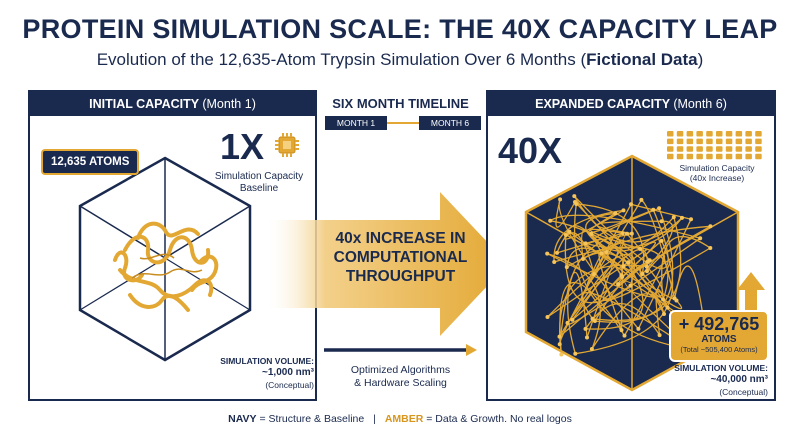  Describe the element at coordinates (400, 377) in the screenshot. I see `method-caption: Optimized Algorithms & Hardware Scaling` at that location.